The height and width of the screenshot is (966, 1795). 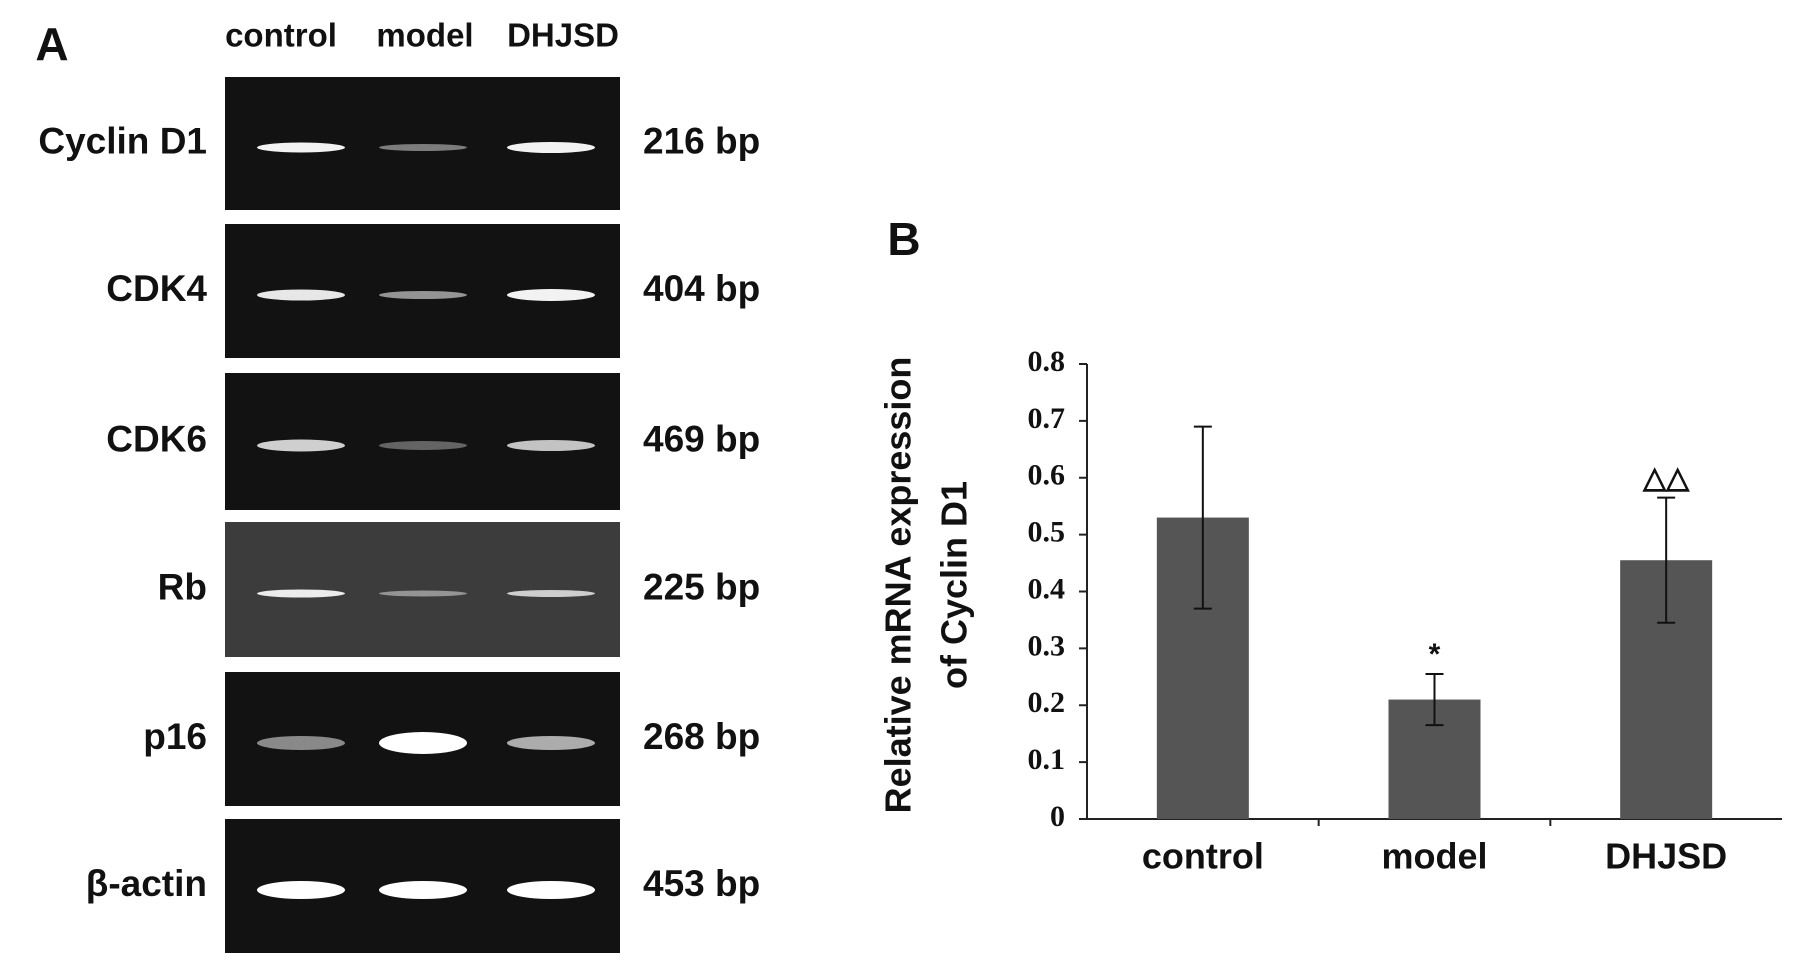 What do you see at coordinates (146, 883) in the screenshot?
I see `gene-label: β-actin` at bounding box center [146, 883].